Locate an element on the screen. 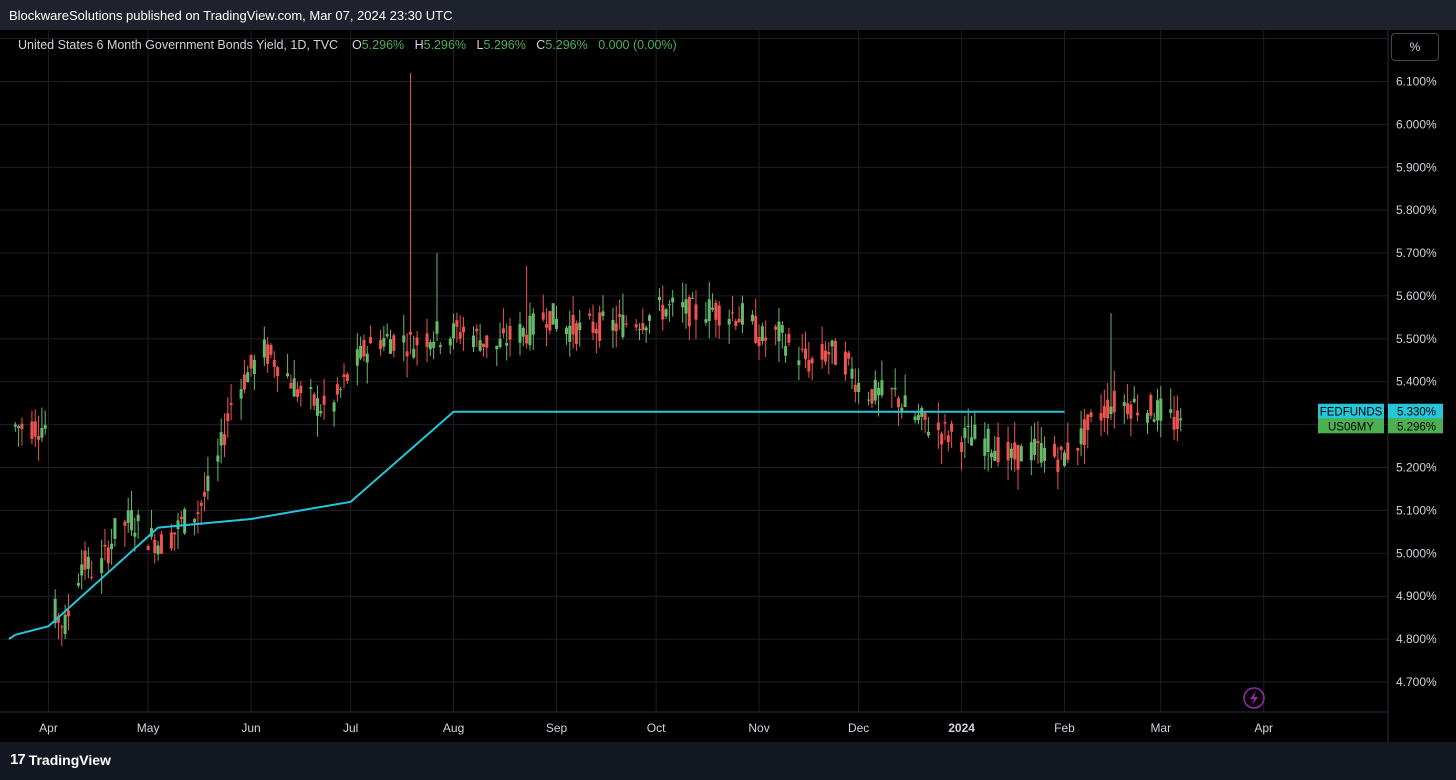 The width and height of the screenshot is (1456, 780). time-tick-label: Jul is located at coordinates (350, 728).